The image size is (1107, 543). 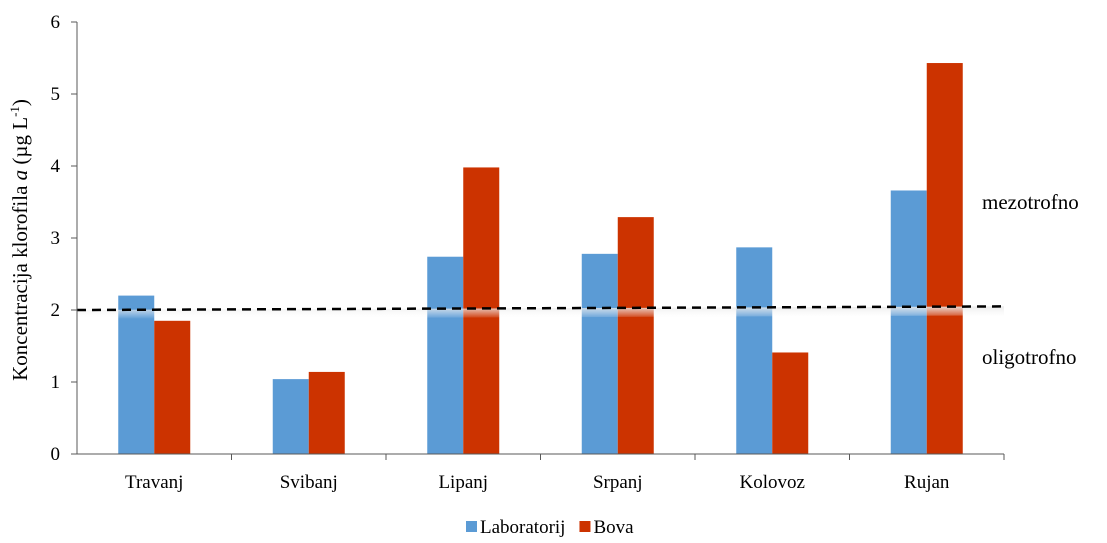 I want to click on y-axis-ticks: 0 1 2 3 4 5 6, so click(x=64, y=238).